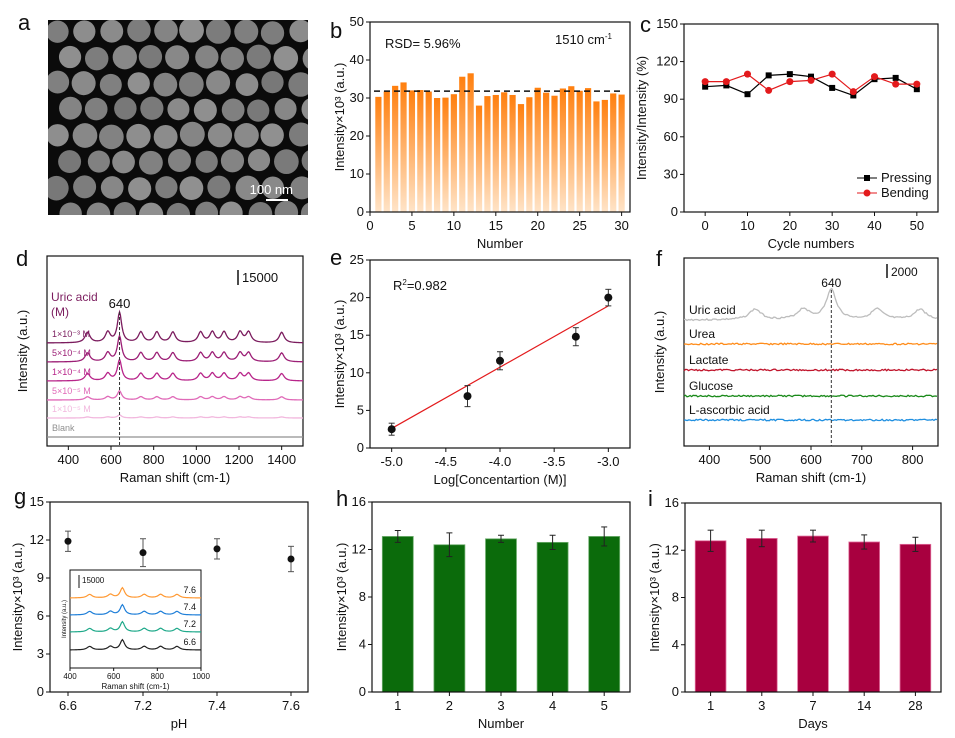 The image size is (955, 738). I want to click on peak-label: 640, so click(120, 303).